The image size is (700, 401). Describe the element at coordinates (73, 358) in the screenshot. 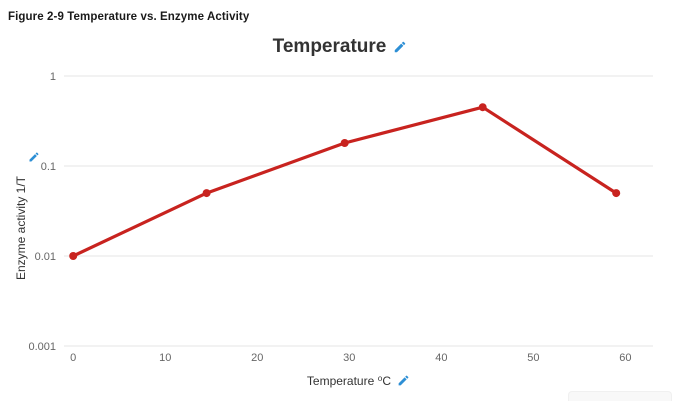

I see `x-tick-label: 0` at that location.